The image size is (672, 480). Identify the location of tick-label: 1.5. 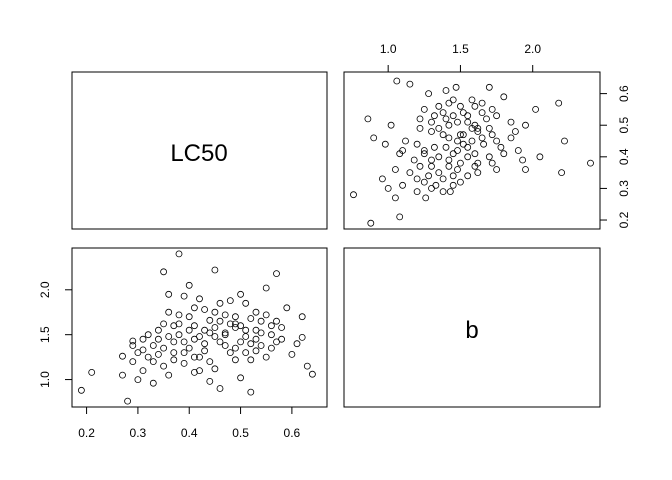
(460, 49).